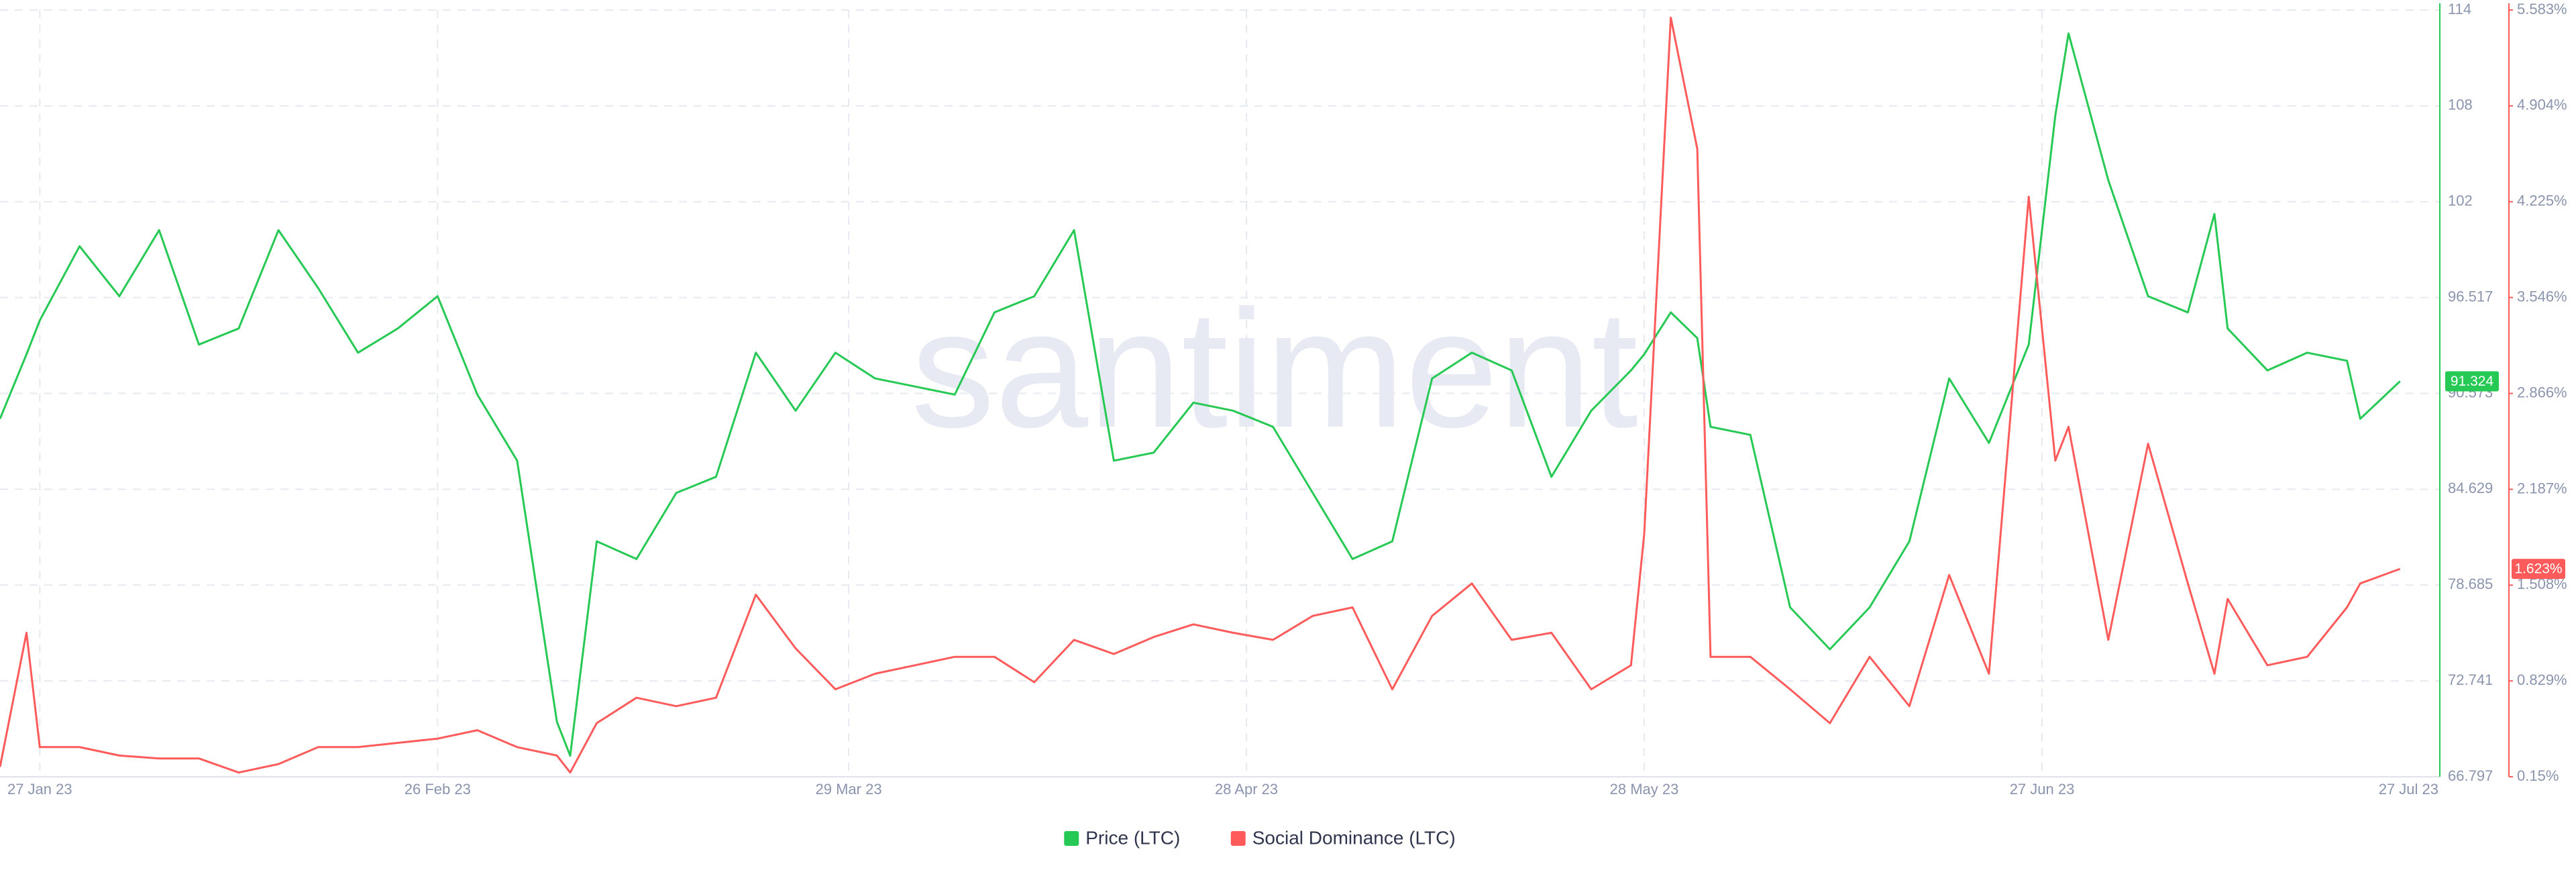 This screenshot has height=872, width=2576. What do you see at coordinates (2470, 296) in the screenshot?
I see `y-tick-label: 96.517` at bounding box center [2470, 296].